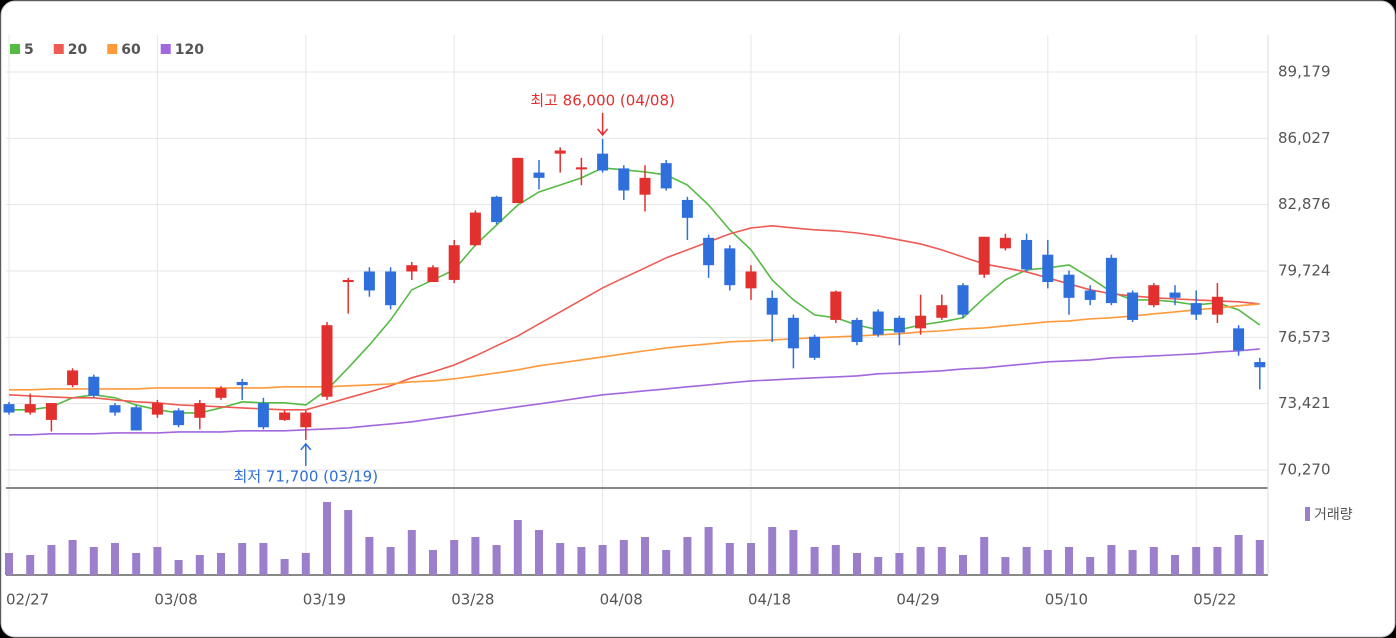 The height and width of the screenshot is (638, 1396). I want to click on y-tick-label: 89,179, so click(1304, 72).